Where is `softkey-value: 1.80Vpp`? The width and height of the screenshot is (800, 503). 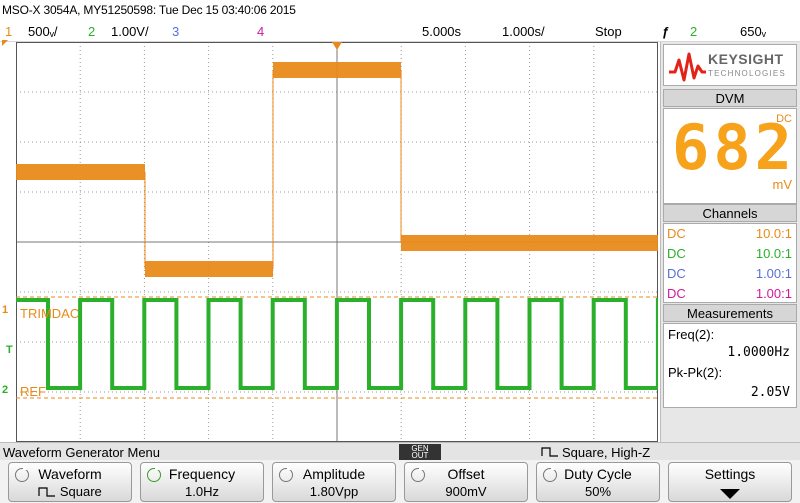
softkey-value: 1.80Vpp is located at coordinates (334, 491).